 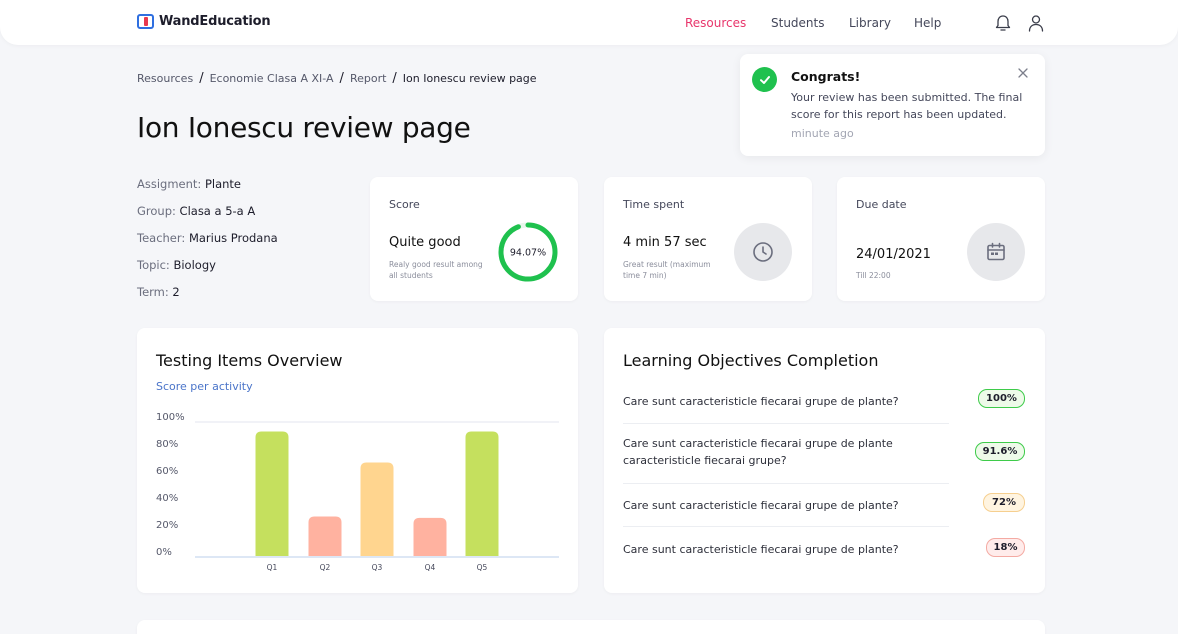 What do you see at coordinates (272, 494) in the screenshot?
I see `bar-q1` at bounding box center [272, 494].